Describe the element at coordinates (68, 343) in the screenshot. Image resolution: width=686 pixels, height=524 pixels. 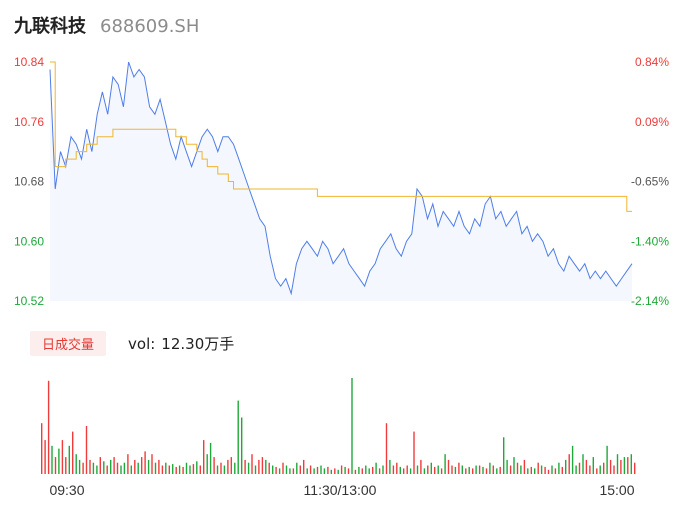
I see `volume-tab: 日成交量` at that location.